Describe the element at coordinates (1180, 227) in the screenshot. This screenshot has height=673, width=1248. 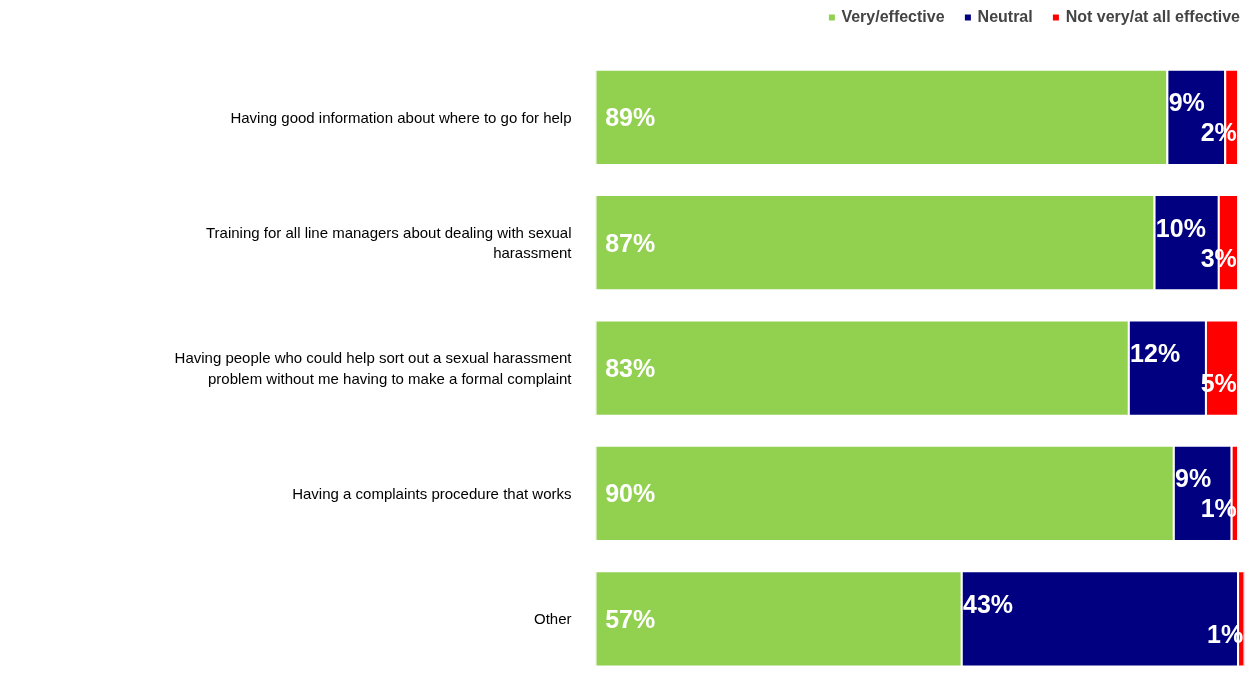
I see `data-label: 10%` at that location.